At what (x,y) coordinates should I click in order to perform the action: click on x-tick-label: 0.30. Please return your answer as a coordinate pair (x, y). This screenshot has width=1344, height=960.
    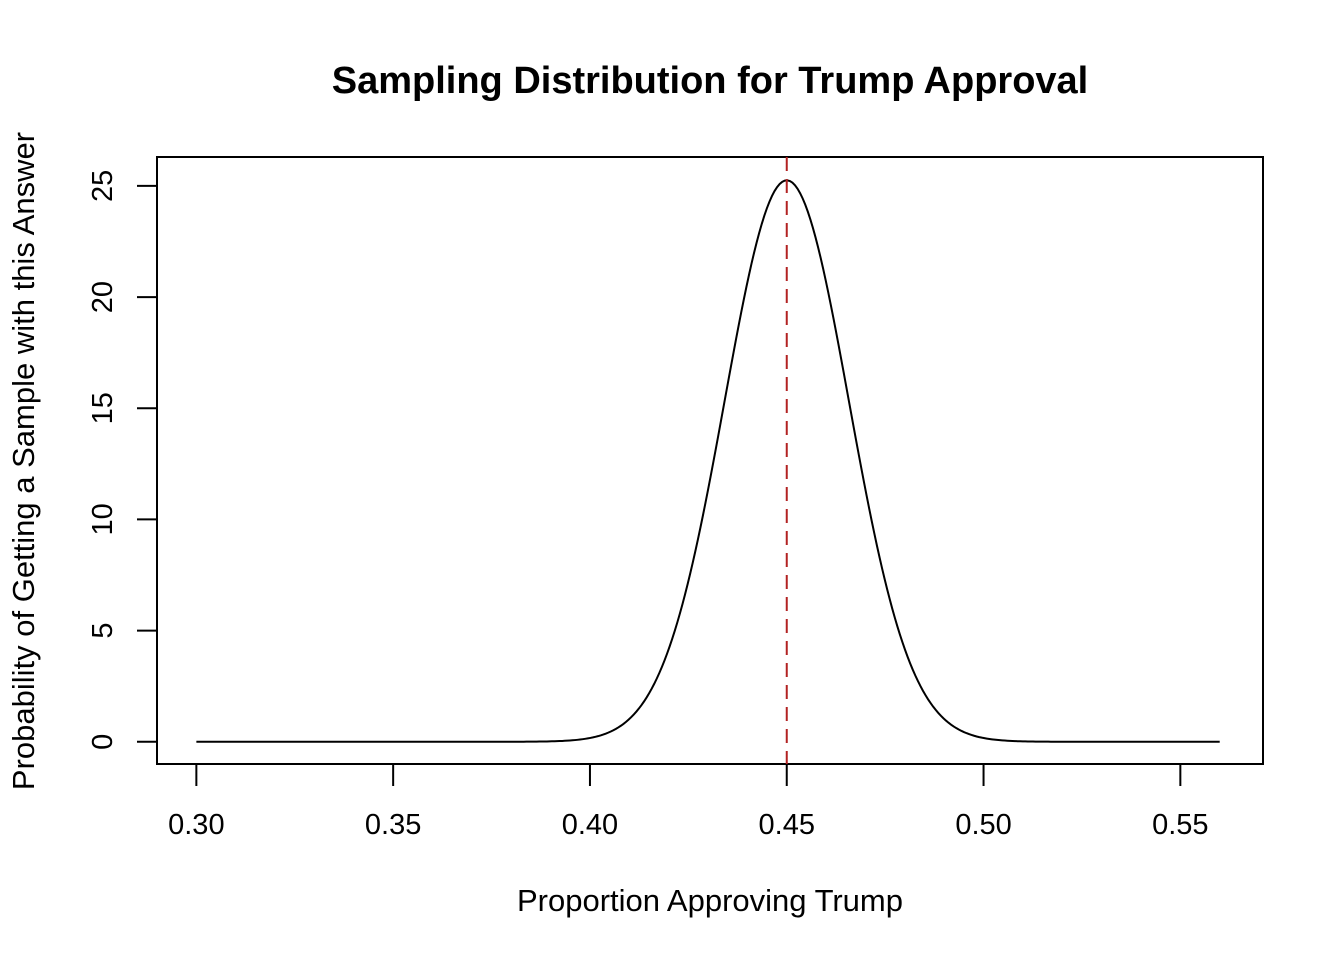
    Looking at the image, I should click on (196, 825).